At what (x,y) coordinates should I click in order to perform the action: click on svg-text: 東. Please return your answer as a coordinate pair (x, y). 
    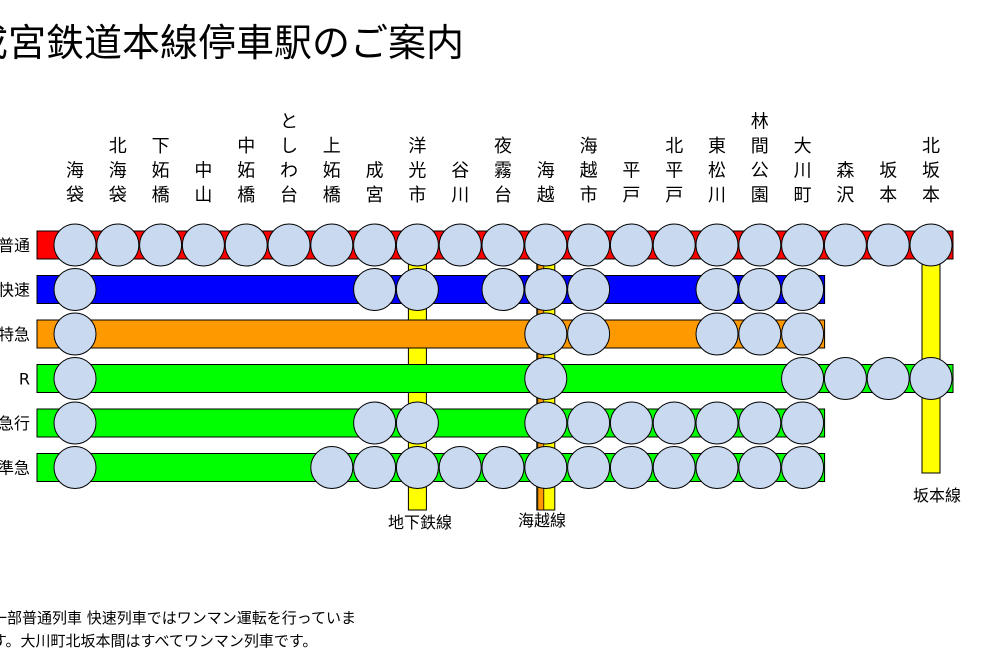
    Looking at the image, I should click on (717, 146).